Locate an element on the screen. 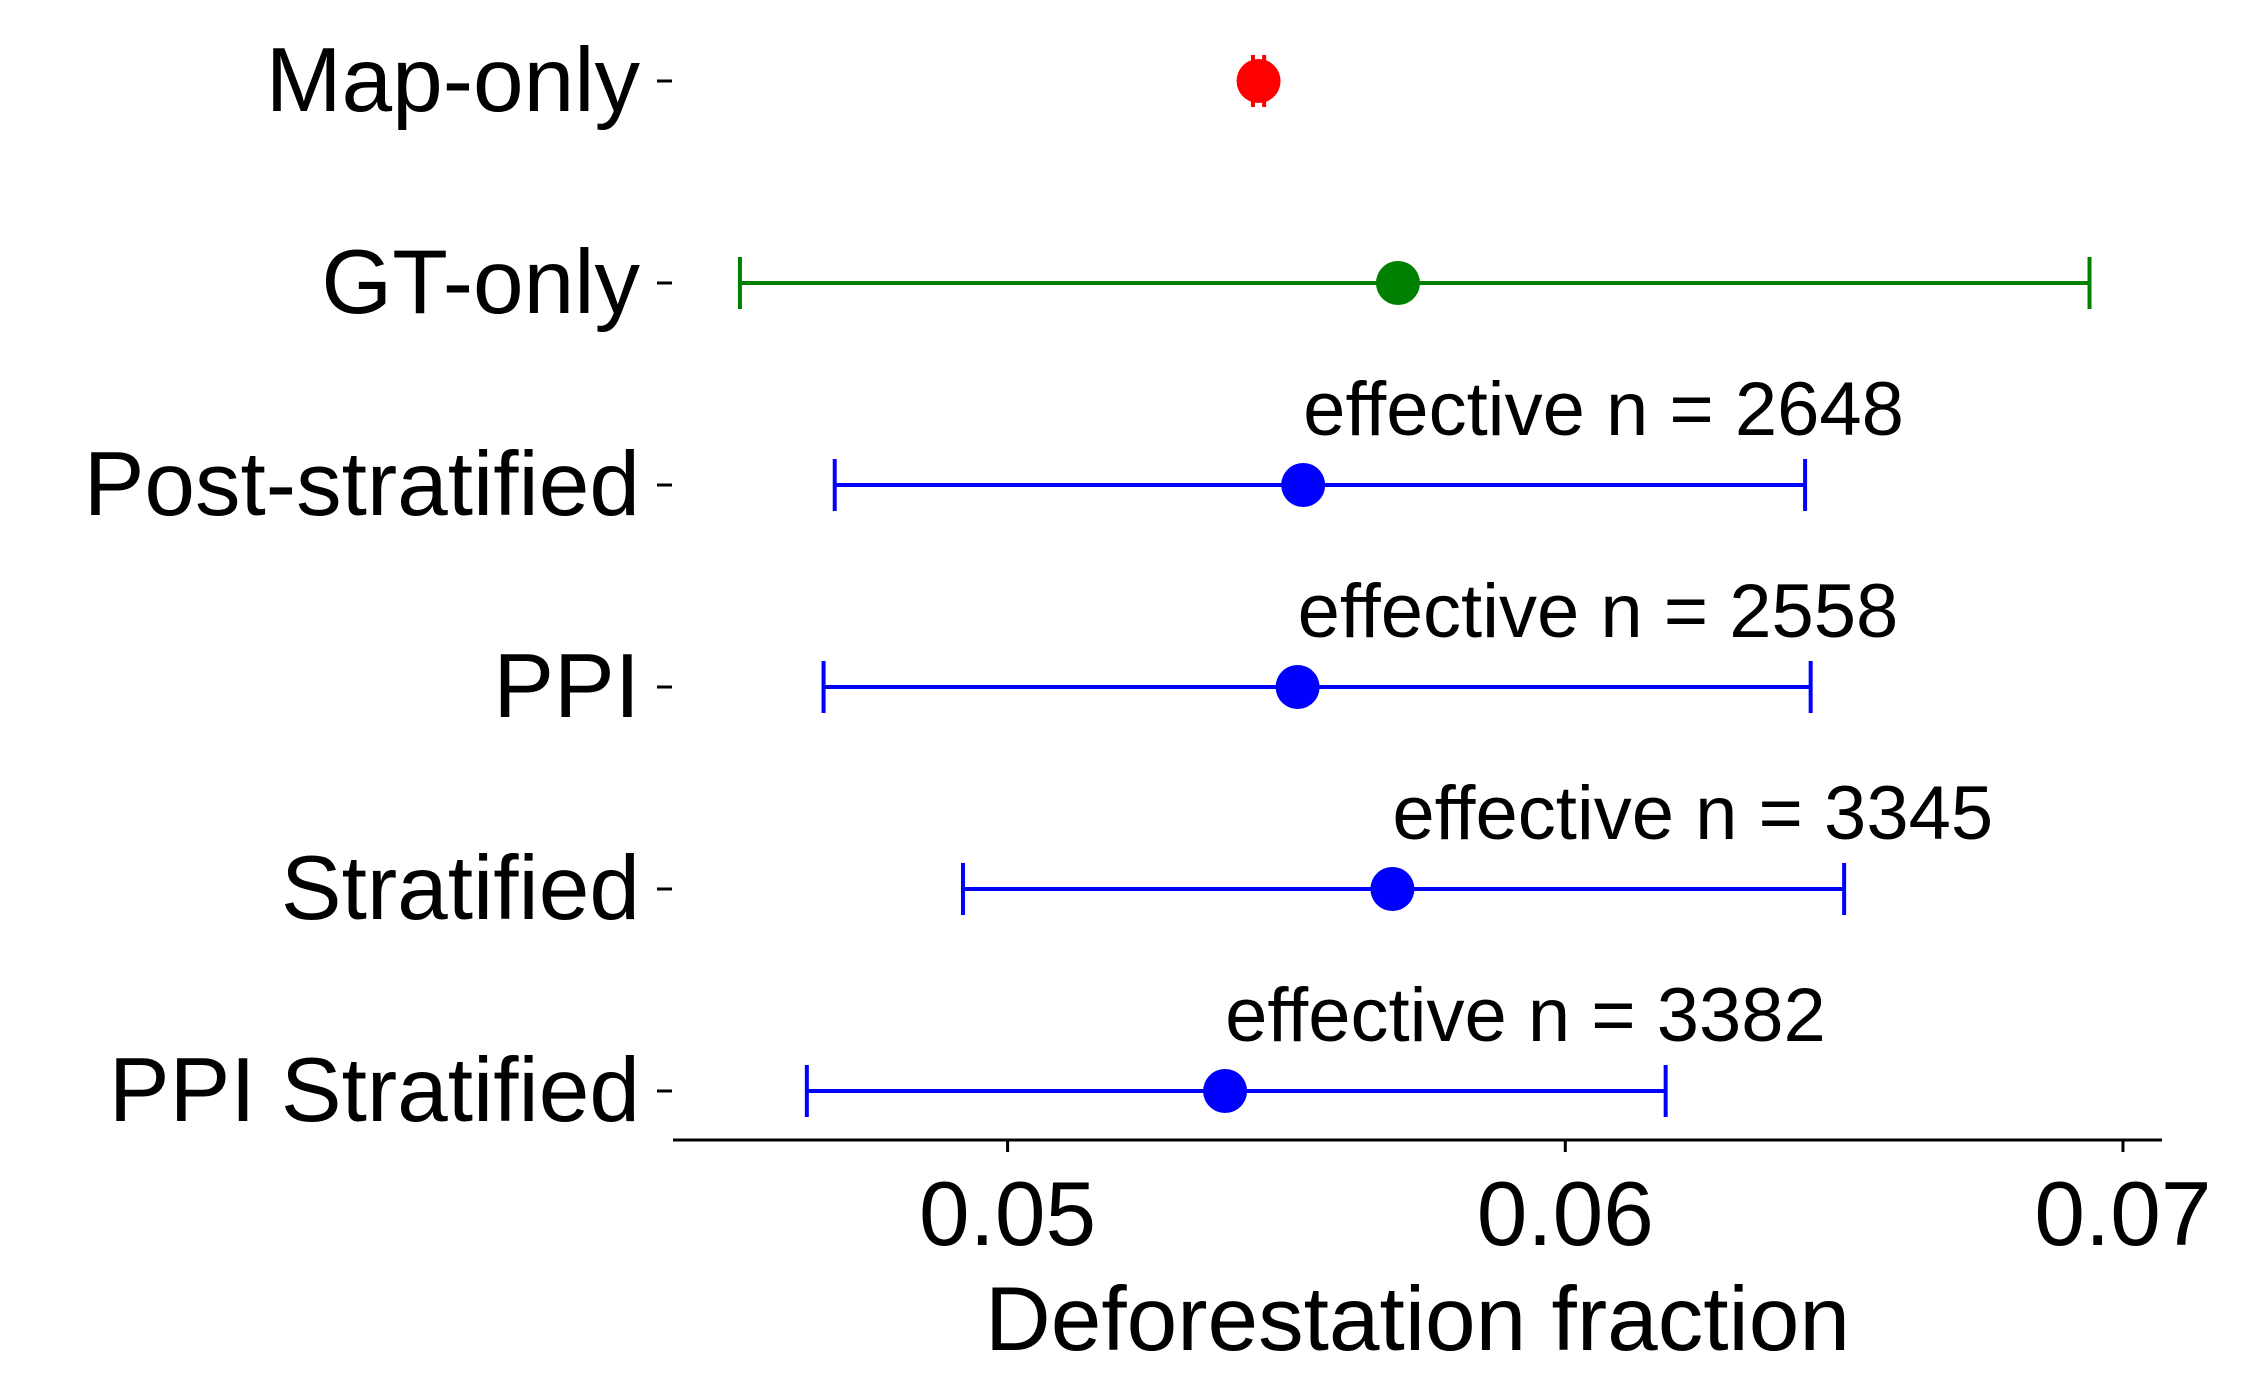 The height and width of the screenshot is (1398, 2262). estimate-row: effective n = 3382 is located at coordinates (1315, 1045).